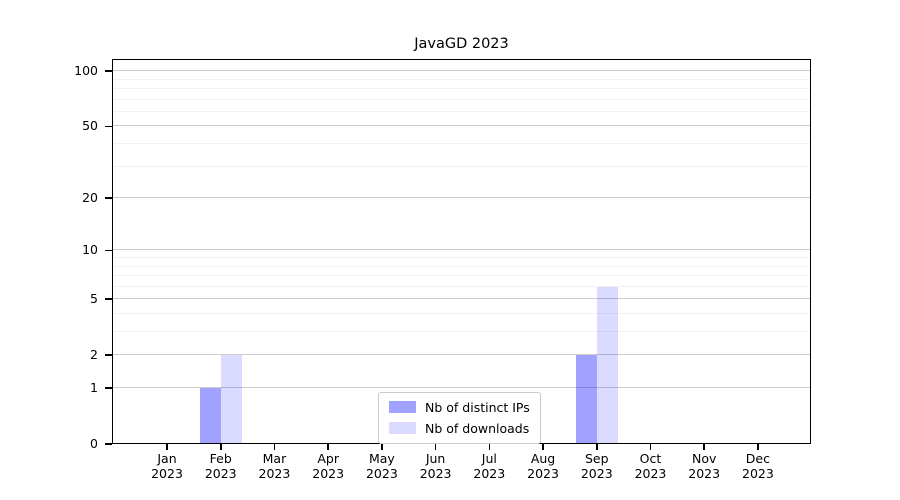  I want to click on x-tick-label-jan-2023: Jan 2023, so click(167, 466).